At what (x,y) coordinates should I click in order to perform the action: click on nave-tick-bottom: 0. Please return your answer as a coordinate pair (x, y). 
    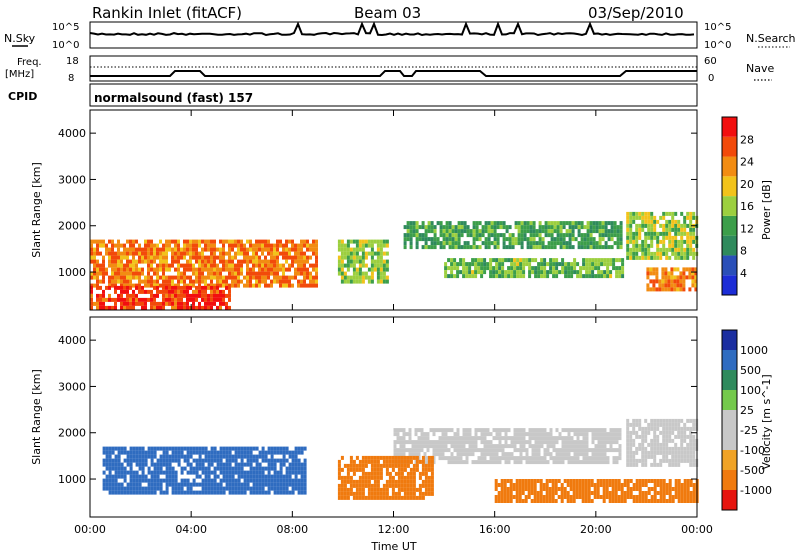
    Looking at the image, I should click on (711, 78).